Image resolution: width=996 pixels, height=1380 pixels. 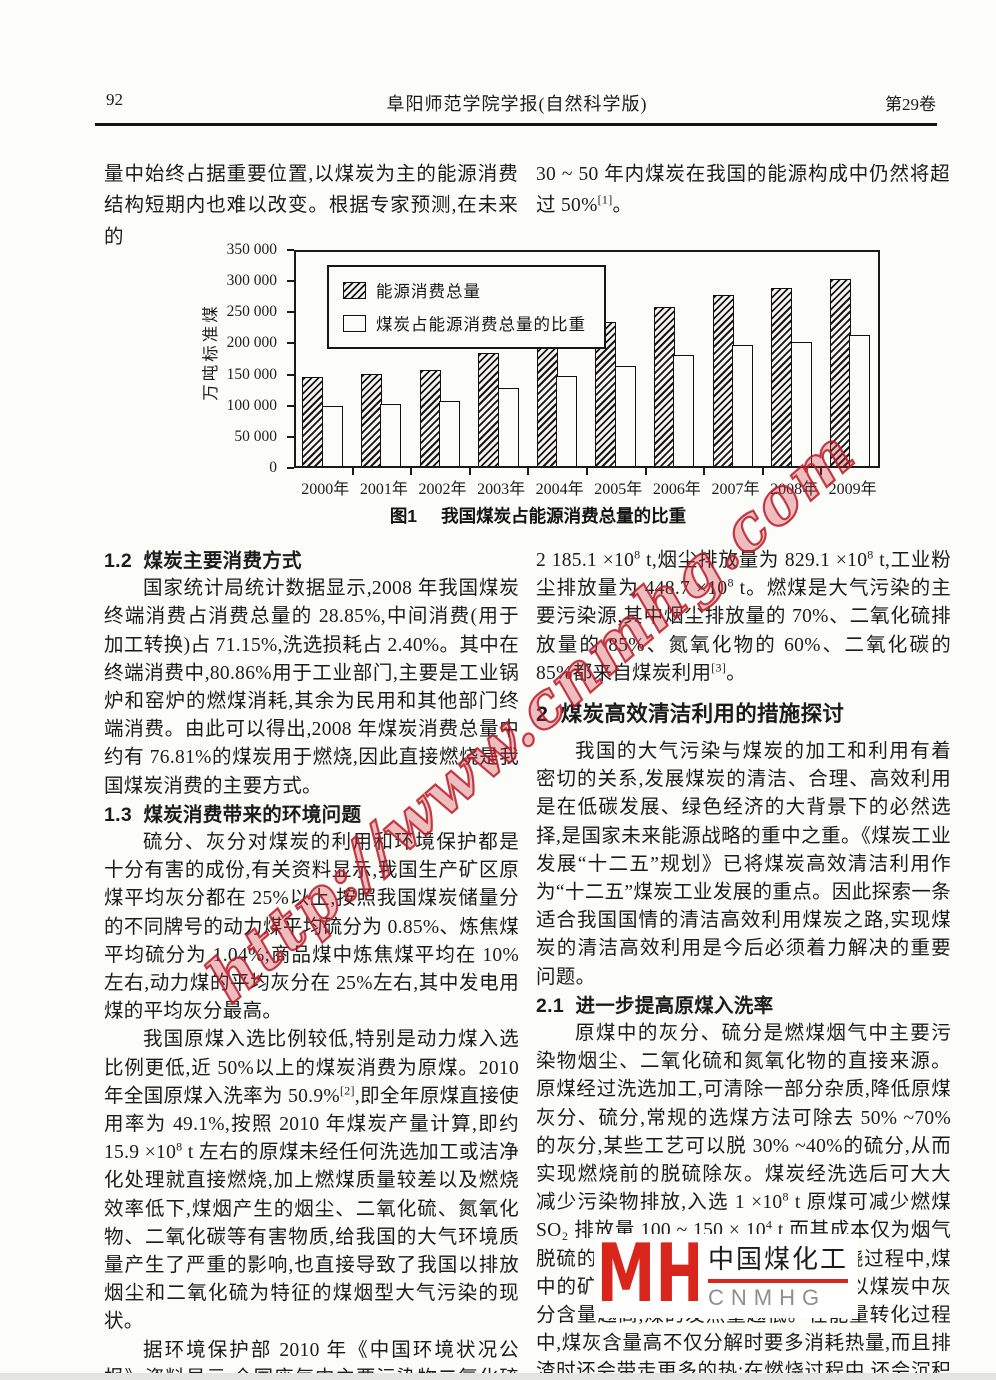 What do you see at coordinates (481, 325) in the screenshot?
I see `legend-label: 煤炭占能源消费总量的比重` at bounding box center [481, 325].